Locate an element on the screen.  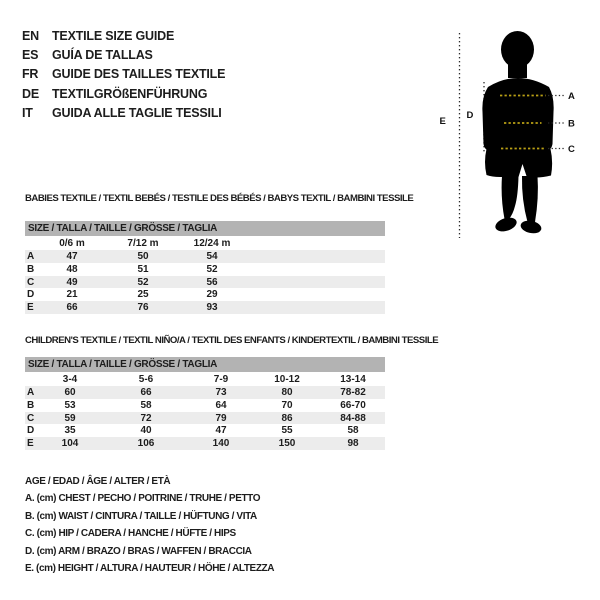
table-row: C 49 52 56 is located at coordinates (205, 282).